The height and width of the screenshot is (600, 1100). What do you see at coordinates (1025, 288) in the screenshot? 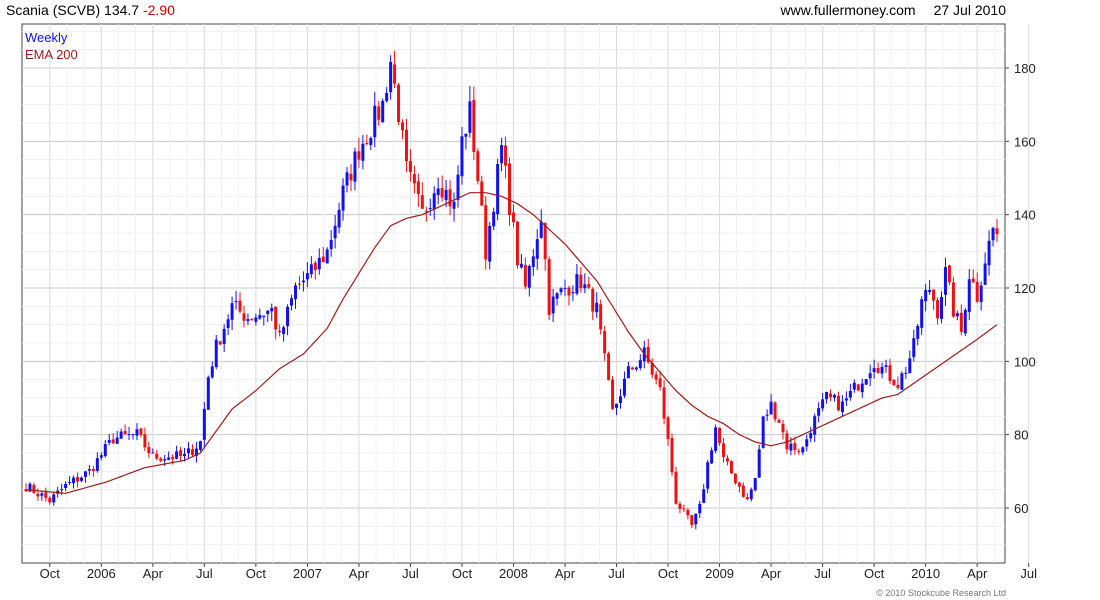
I see `y-tick-label: 120` at bounding box center [1025, 288].